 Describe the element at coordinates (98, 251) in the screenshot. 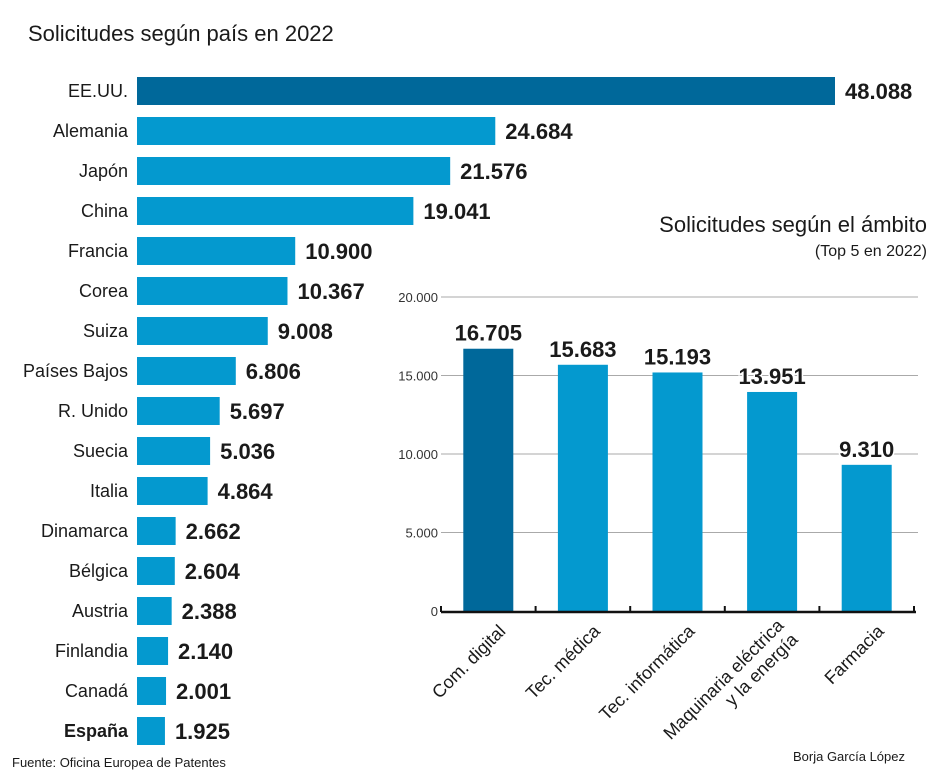

I see `category-label: Francia` at that location.